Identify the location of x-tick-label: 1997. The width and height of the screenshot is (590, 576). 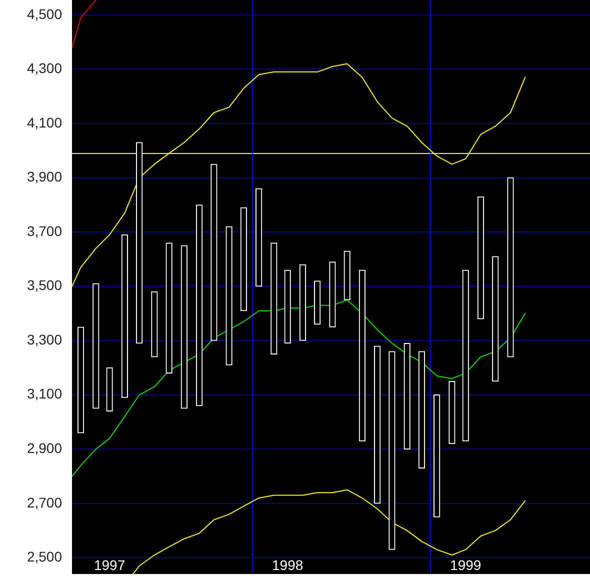
(110, 564).